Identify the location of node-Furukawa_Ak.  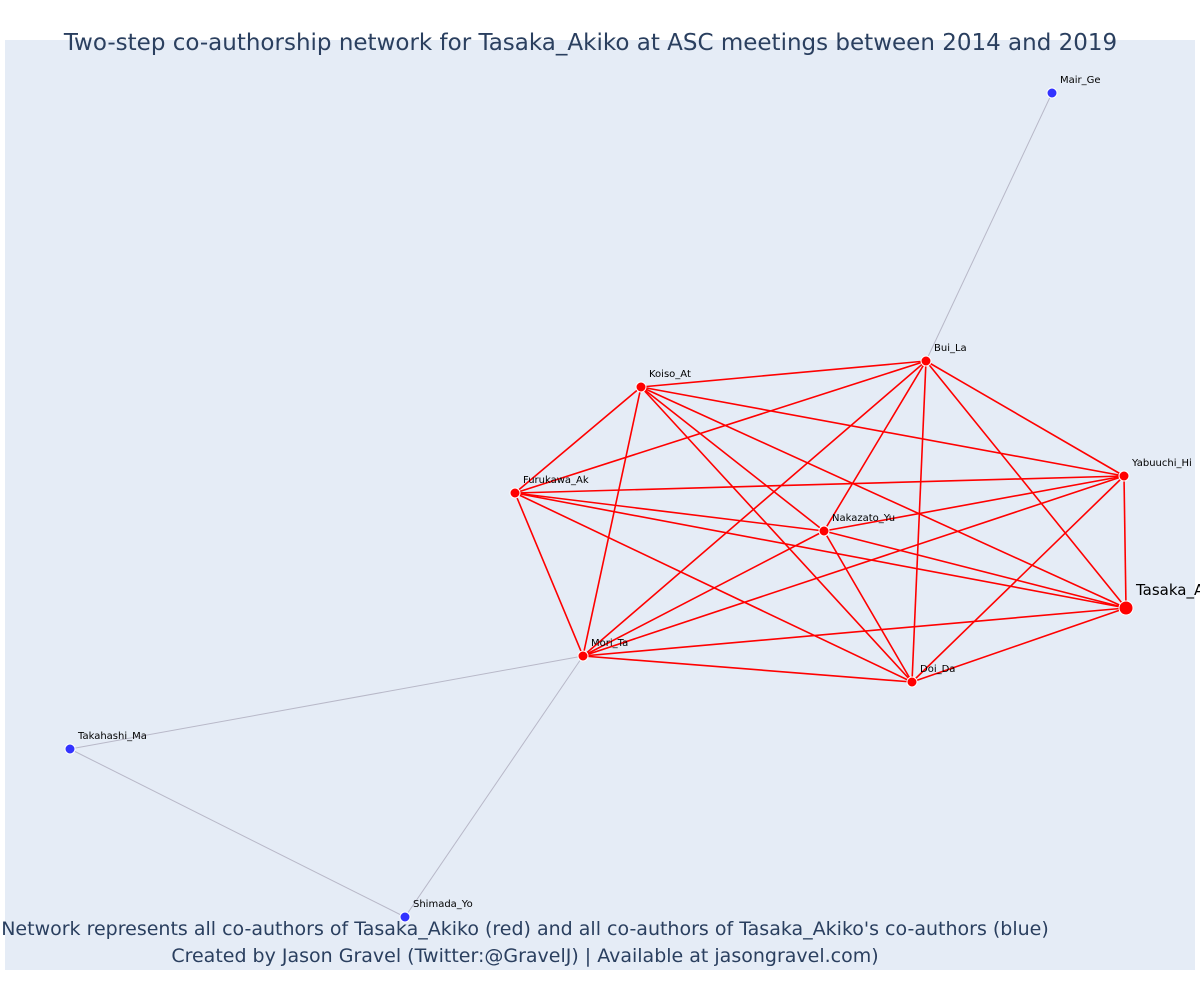
(515, 493).